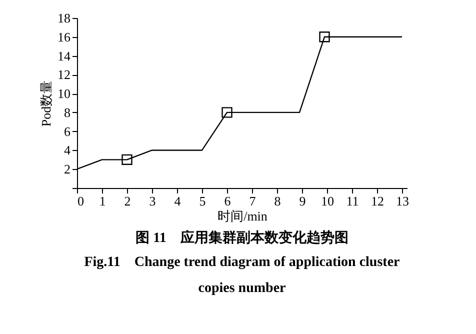  Describe the element at coordinates (64, 36) in the screenshot. I see `y-tick-label: 16` at that location.